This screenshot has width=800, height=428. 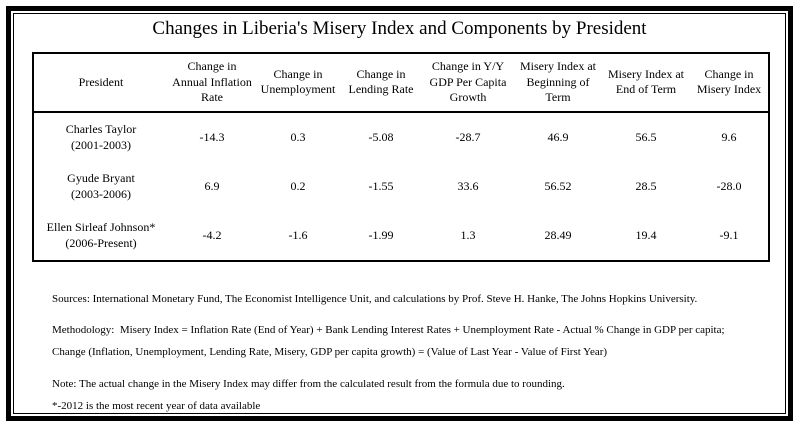 I want to click on value-cell: -1.55, so click(x=381, y=185).